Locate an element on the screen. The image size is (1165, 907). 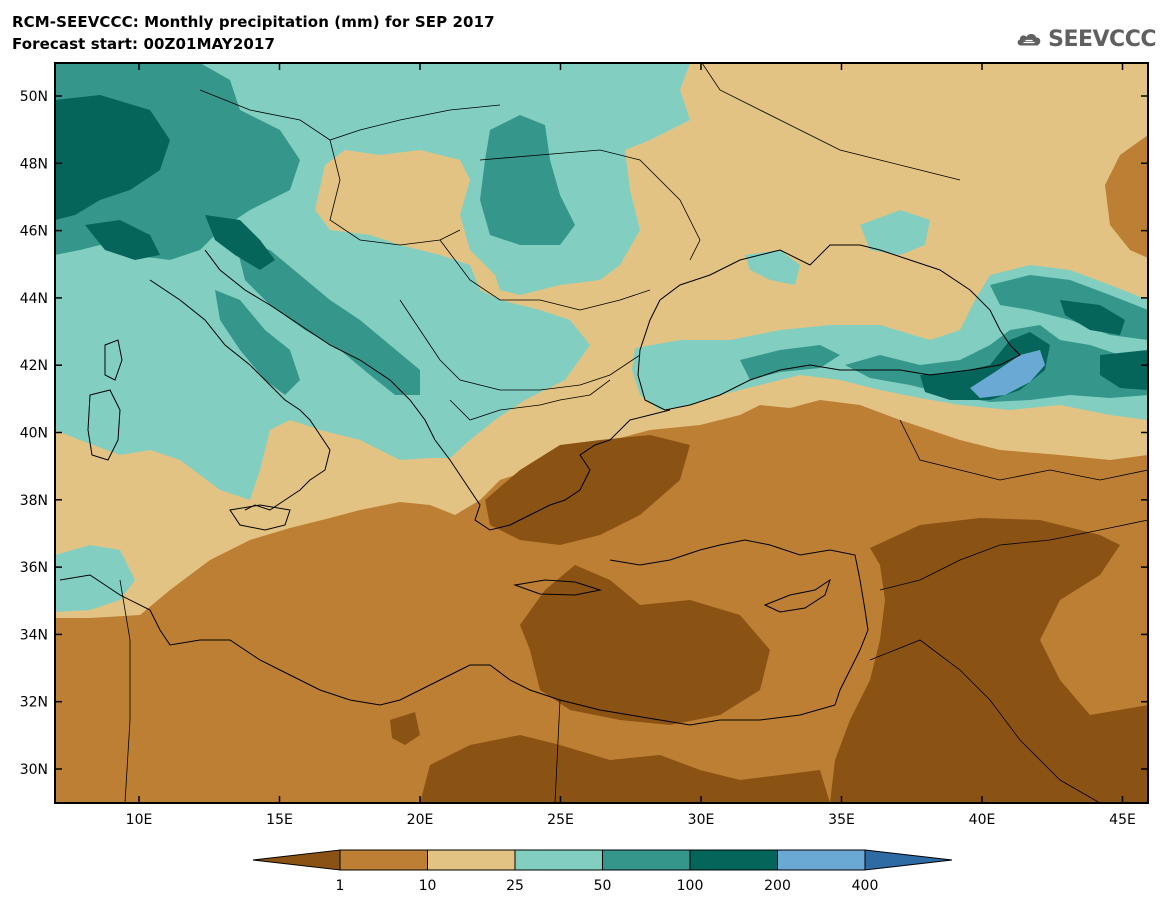
precip-field-100-200-croatia is located at coordinates (240, 242).